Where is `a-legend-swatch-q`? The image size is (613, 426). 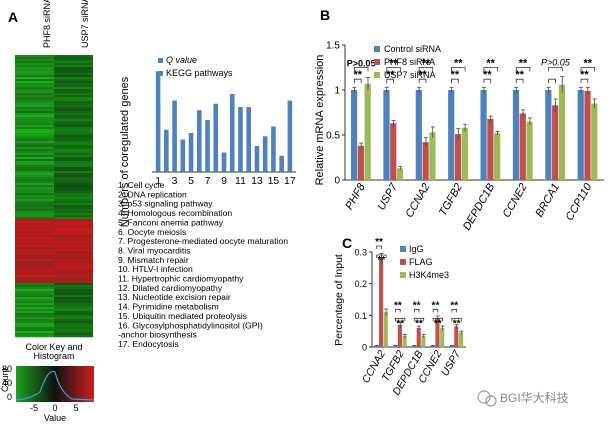 a-legend-swatch-q is located at coordinates (160, 60).